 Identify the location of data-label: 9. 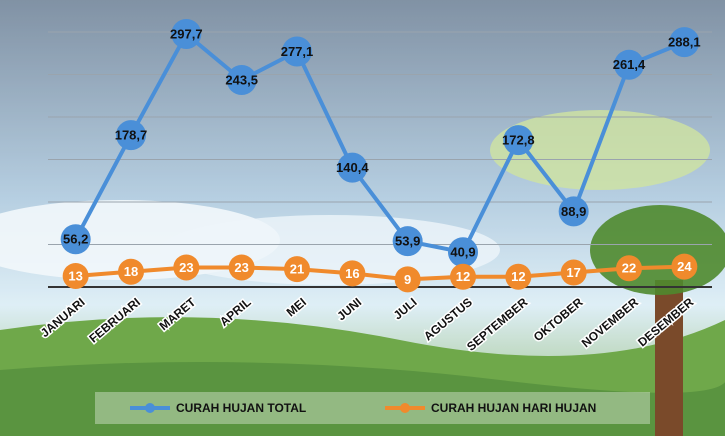
(407, 279).